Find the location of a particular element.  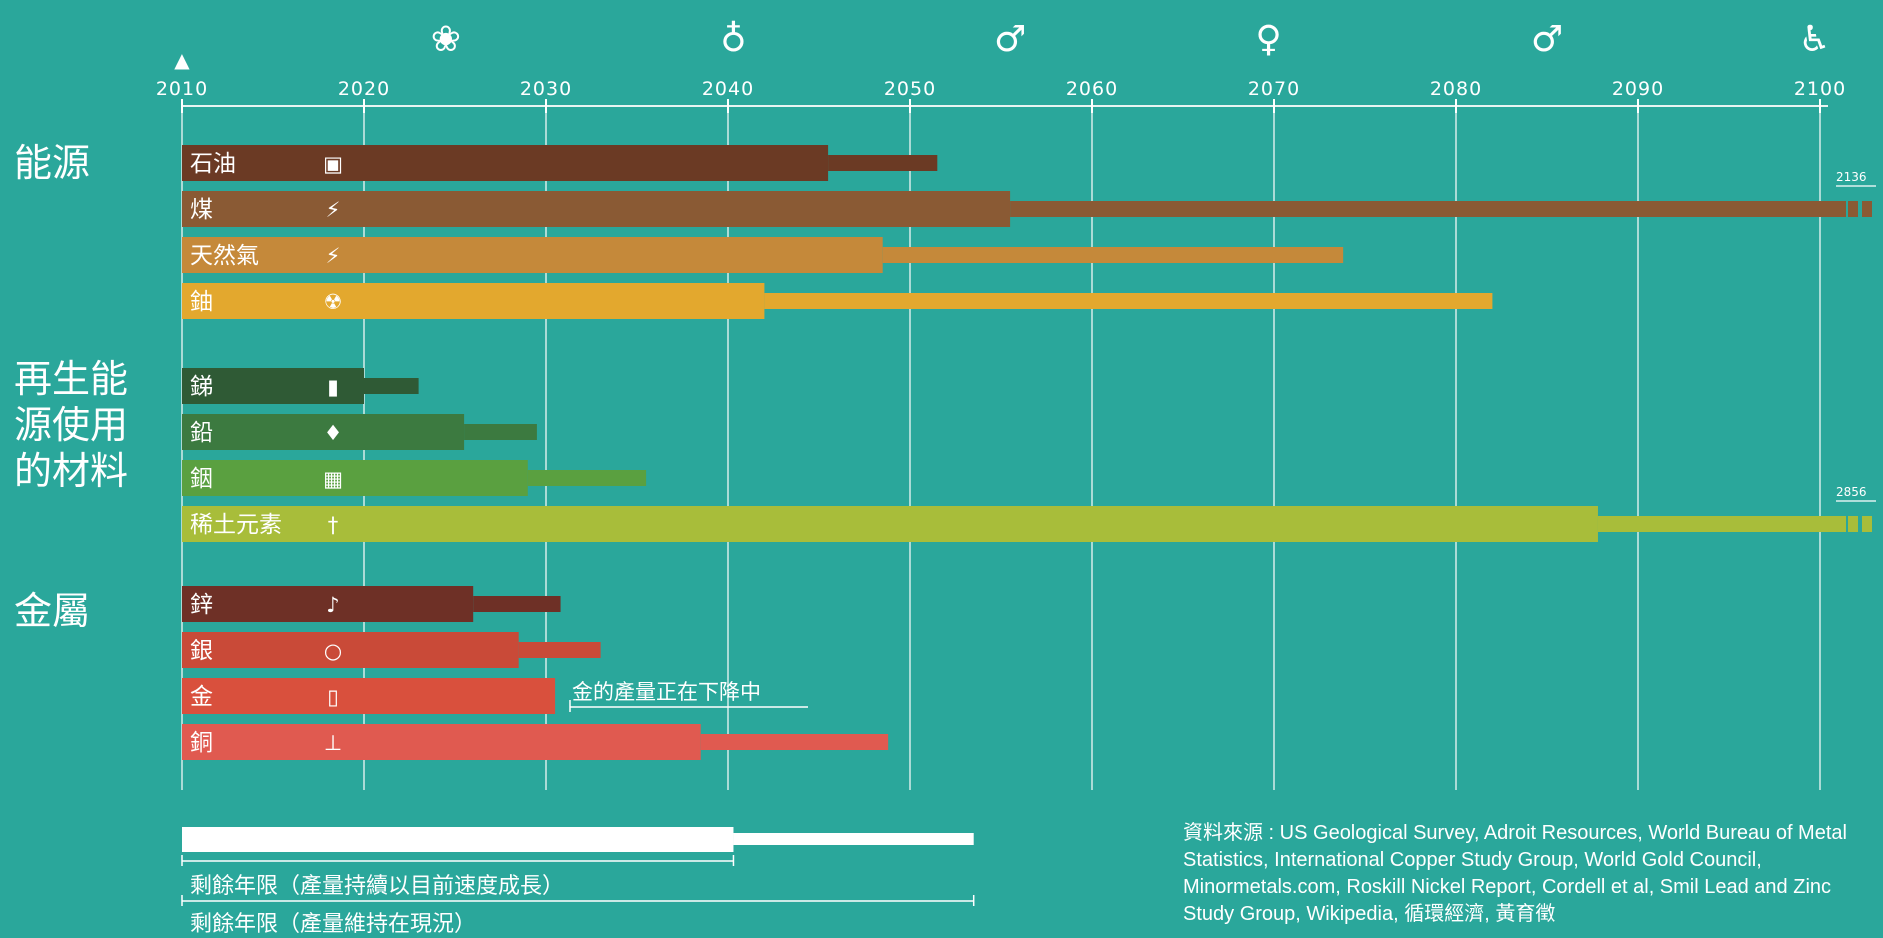

x-tick-label: 2020 is located at coordinates (364, 89).